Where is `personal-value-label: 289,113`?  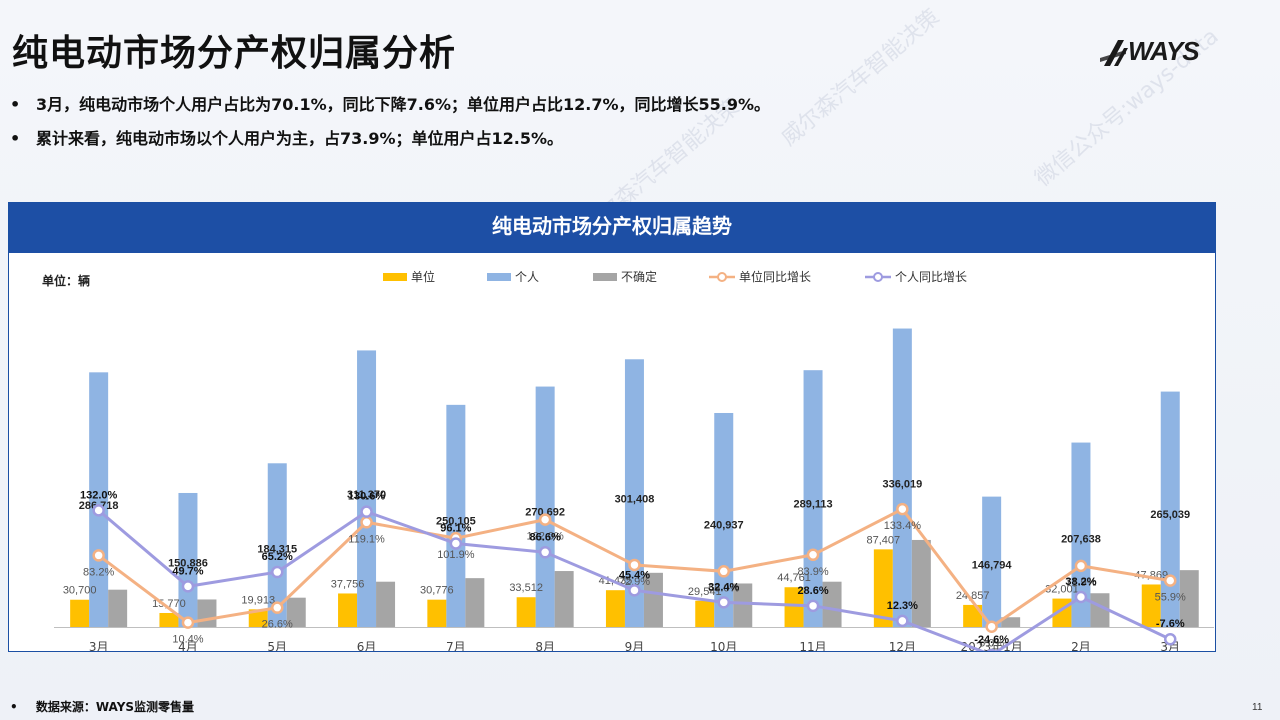 personal-value-label: 289,113 is located at coordinates (812, 505).